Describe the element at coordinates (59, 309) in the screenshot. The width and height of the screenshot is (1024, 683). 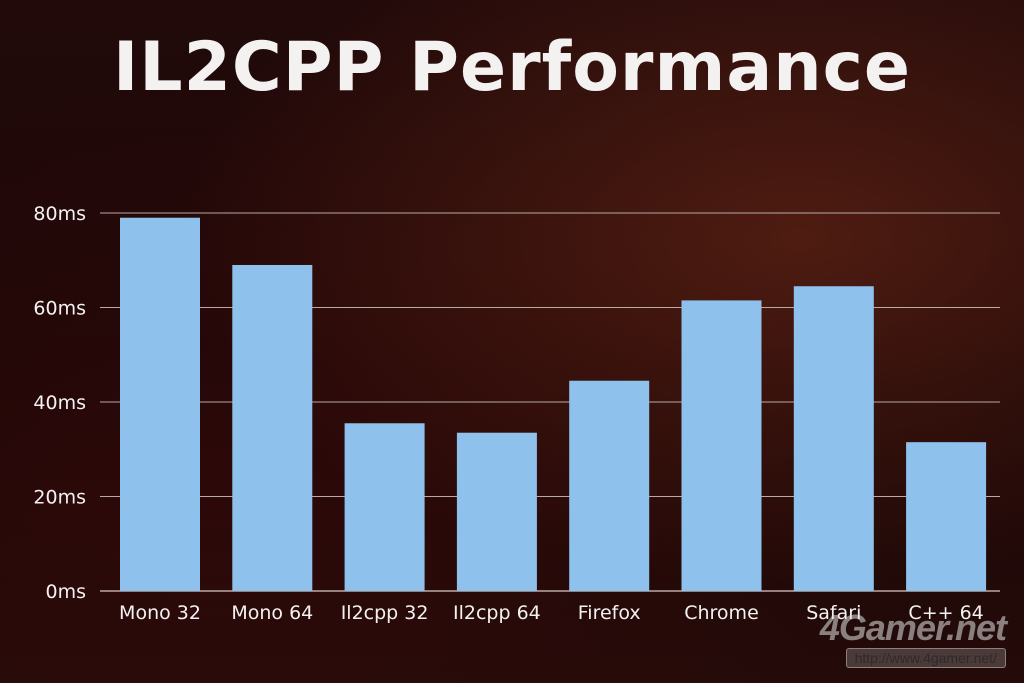
I see `y-tick-label: 60ms` at that location.